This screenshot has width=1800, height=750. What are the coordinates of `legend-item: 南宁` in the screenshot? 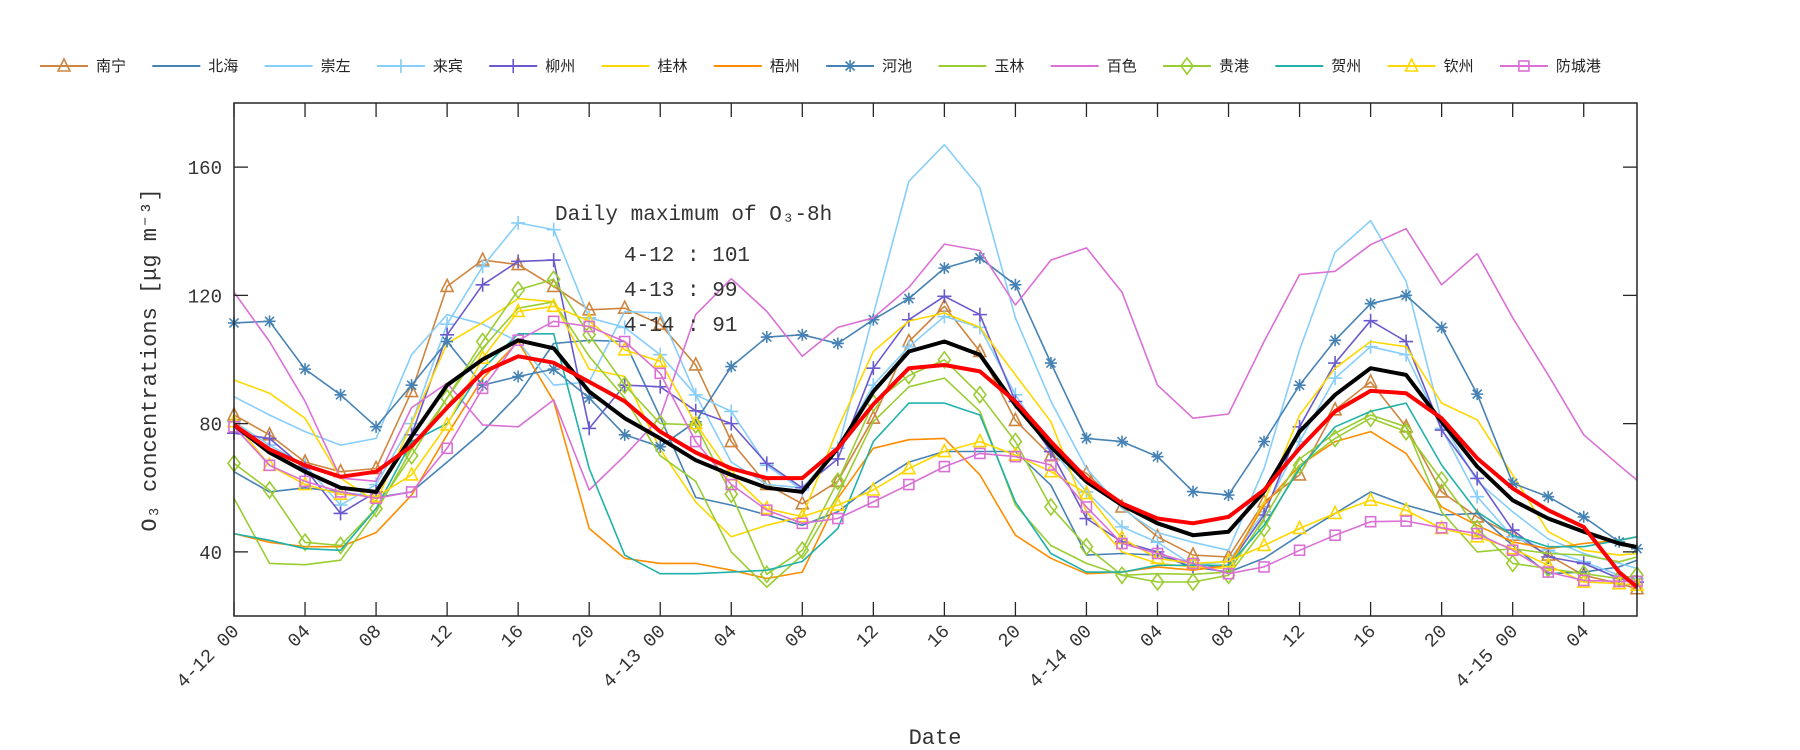 It's located at (83, 66).